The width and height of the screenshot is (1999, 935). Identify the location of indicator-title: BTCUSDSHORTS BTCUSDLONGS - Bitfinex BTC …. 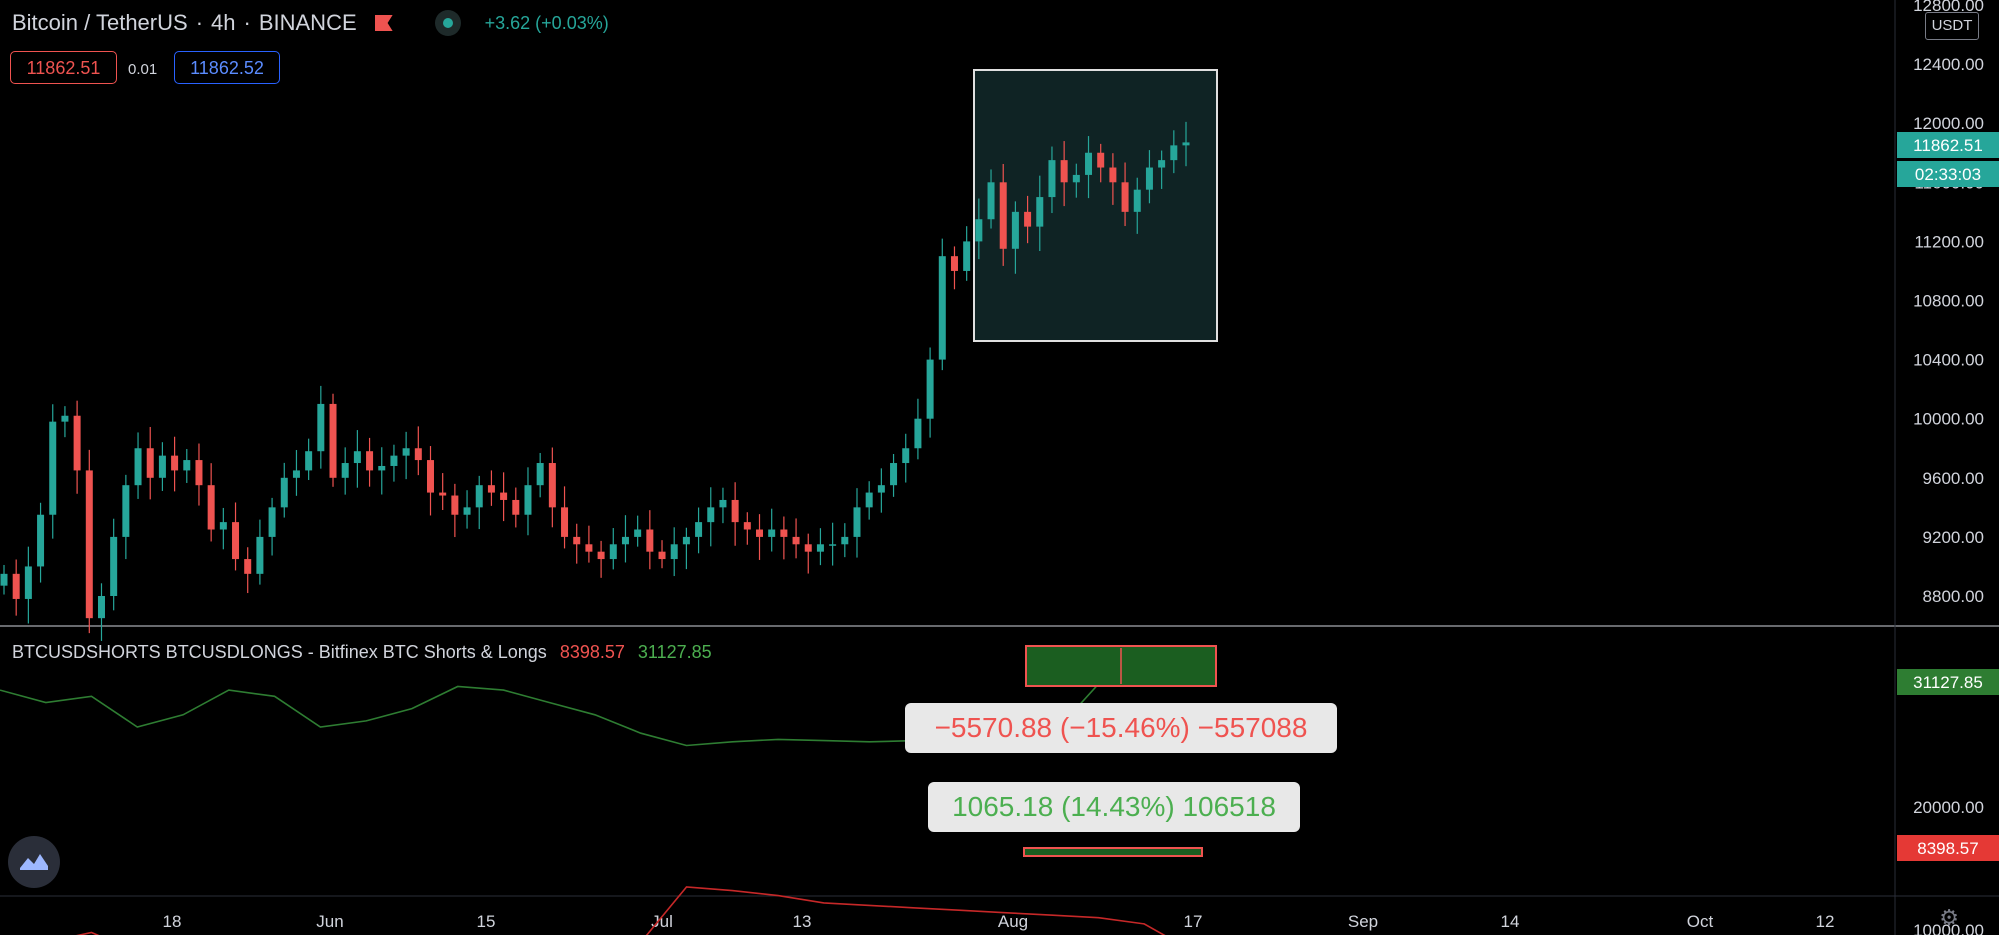
(362, 652).